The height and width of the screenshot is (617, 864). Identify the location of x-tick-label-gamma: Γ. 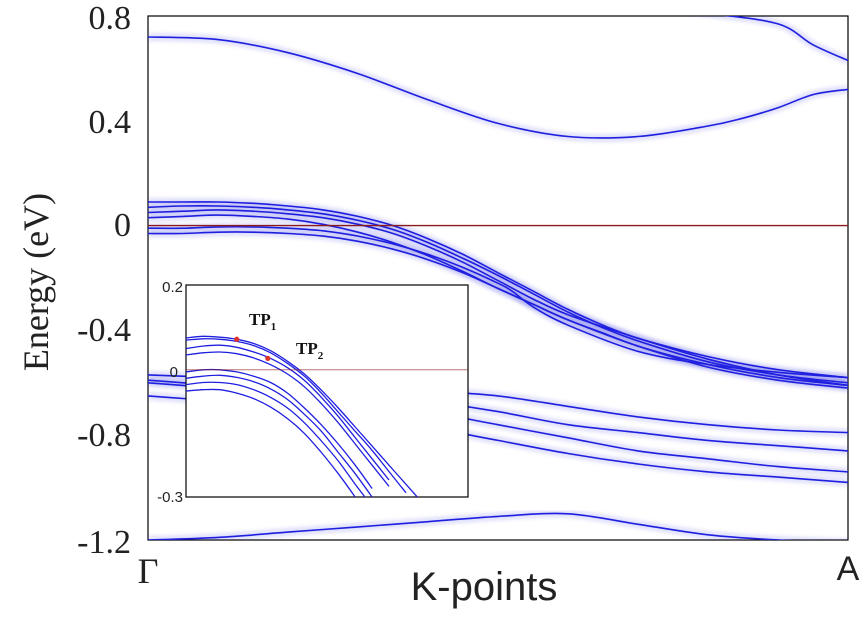
(148, 571).